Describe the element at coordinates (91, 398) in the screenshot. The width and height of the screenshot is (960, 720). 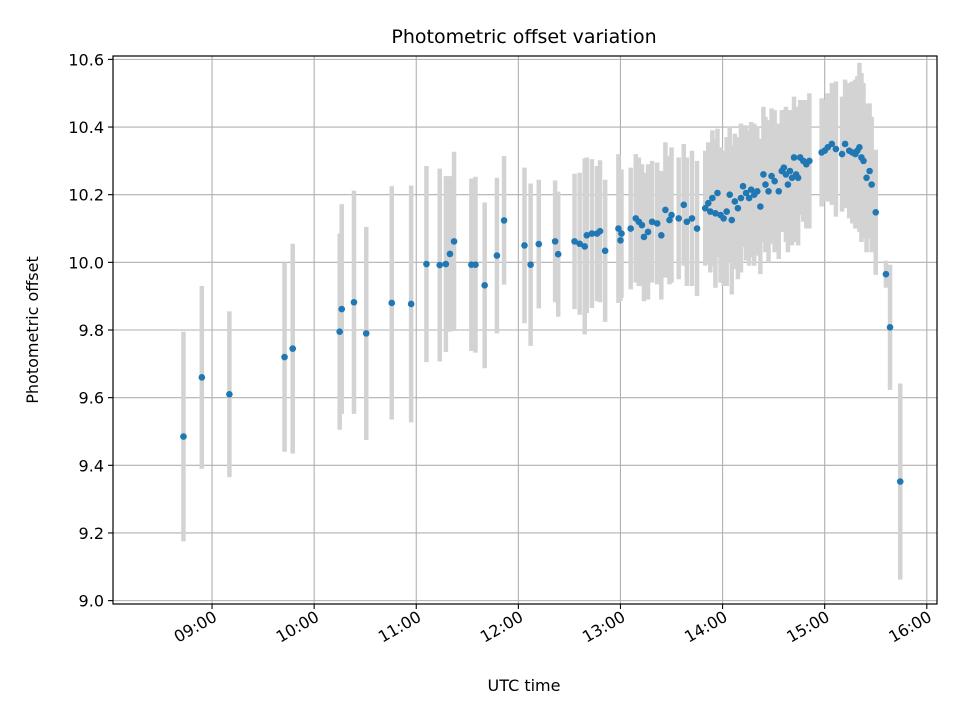
I see `y-tick-label: 9.6` at that location.